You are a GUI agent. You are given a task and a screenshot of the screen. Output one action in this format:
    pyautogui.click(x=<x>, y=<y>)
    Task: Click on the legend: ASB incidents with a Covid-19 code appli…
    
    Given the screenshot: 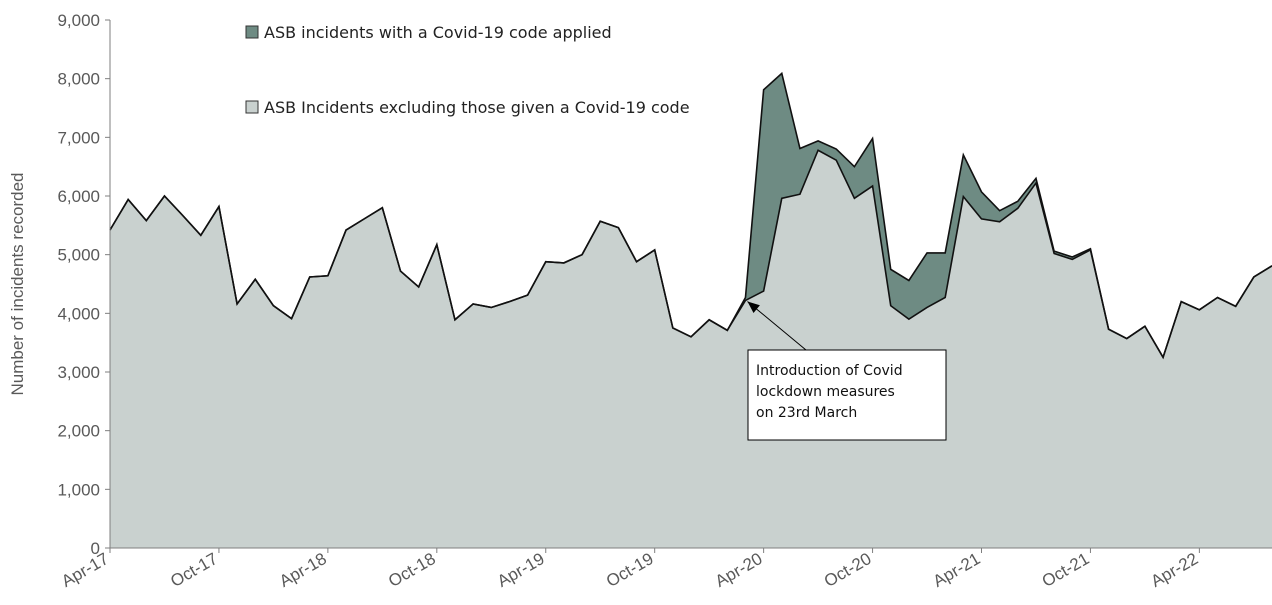 What is the action you would take?
    pyautogui.click(x=467, y=70)
    